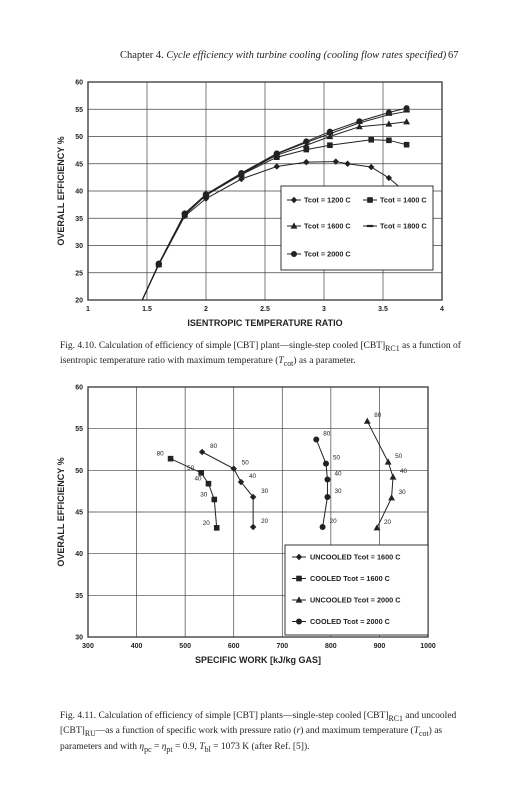 Image resolution: width=532 pixels, height=800 pixels. I want to click on caption-var-tbl: T, so click(202, 746).